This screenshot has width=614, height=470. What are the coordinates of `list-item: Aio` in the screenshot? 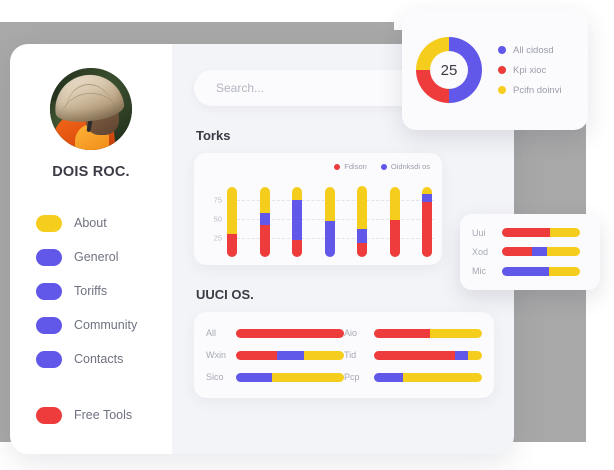 It's located at (413, 333).